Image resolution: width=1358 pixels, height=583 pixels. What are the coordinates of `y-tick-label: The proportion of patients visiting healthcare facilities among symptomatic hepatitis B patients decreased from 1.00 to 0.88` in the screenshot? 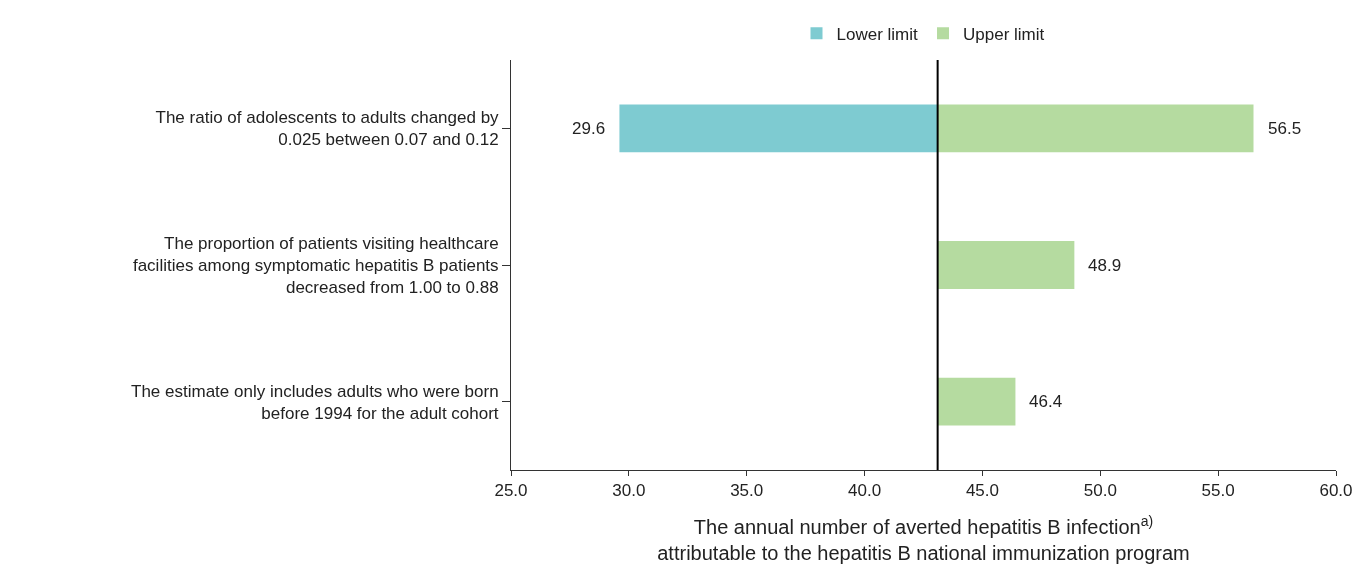 It's located at (315, 265).